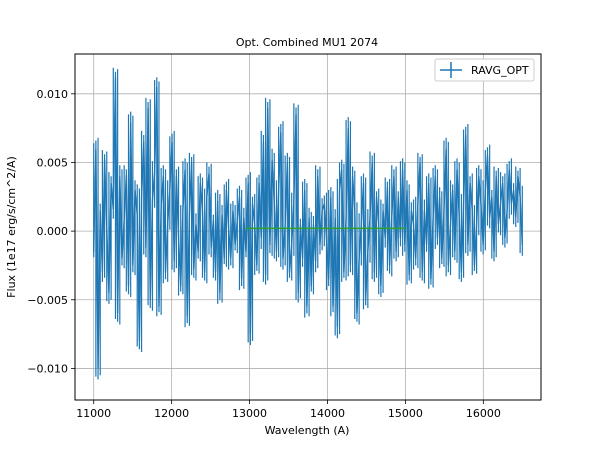 The width and height of the screenshot is (600, 450). I want to click on x-tick-label: 14000, so click(327, 413).